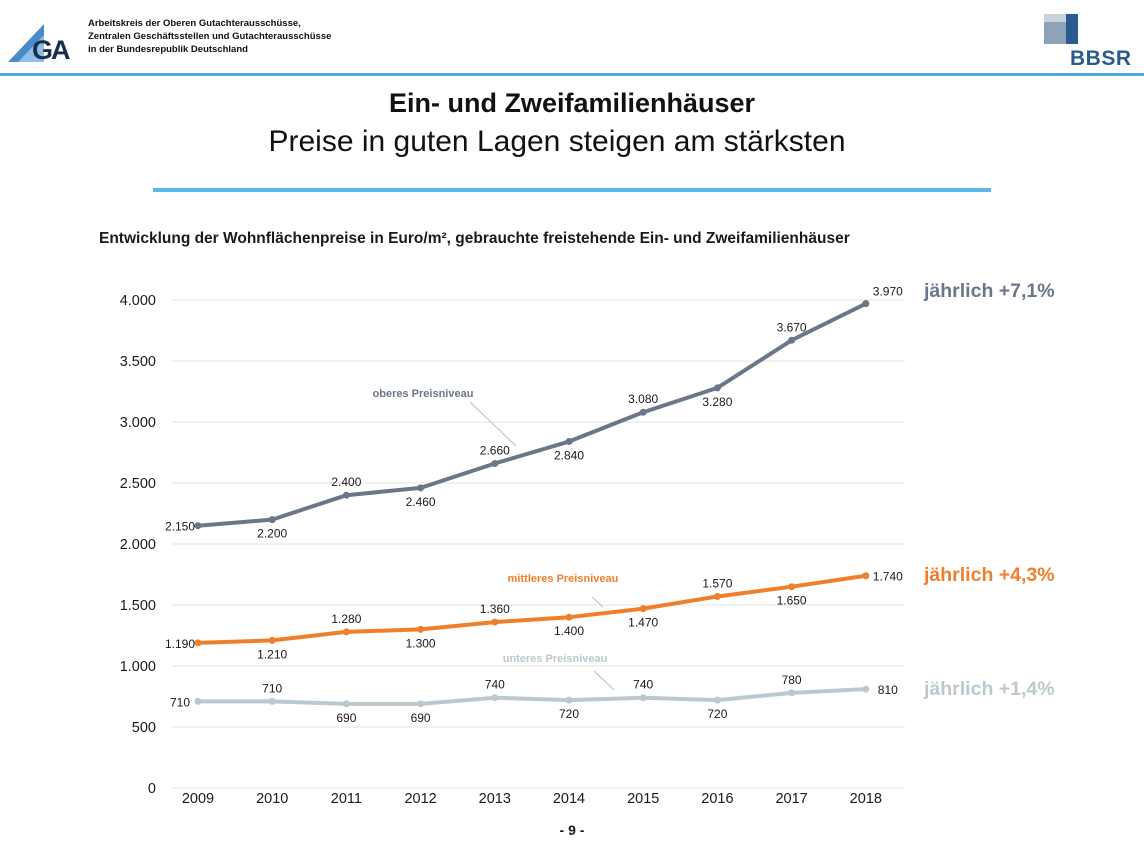 The height and width of the screenshot is (862, 1144). I want to click on ga-logo: GA, so click(40, 44).